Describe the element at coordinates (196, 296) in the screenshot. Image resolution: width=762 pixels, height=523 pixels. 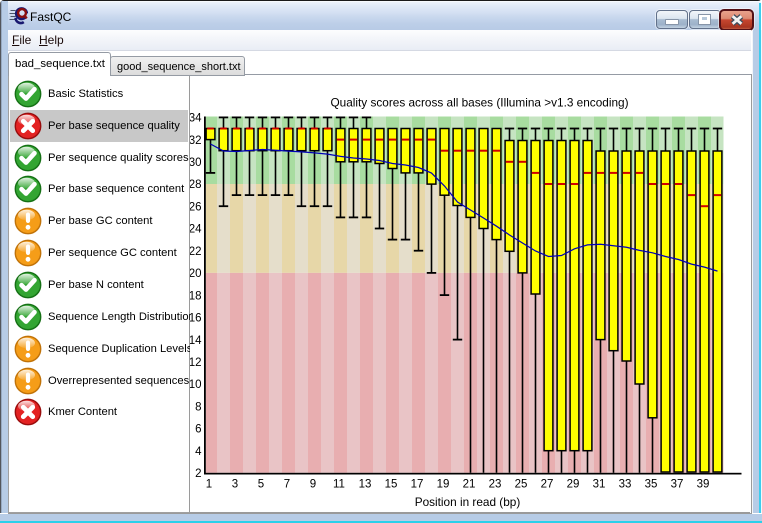
I see `svg-text: 18` at that location.